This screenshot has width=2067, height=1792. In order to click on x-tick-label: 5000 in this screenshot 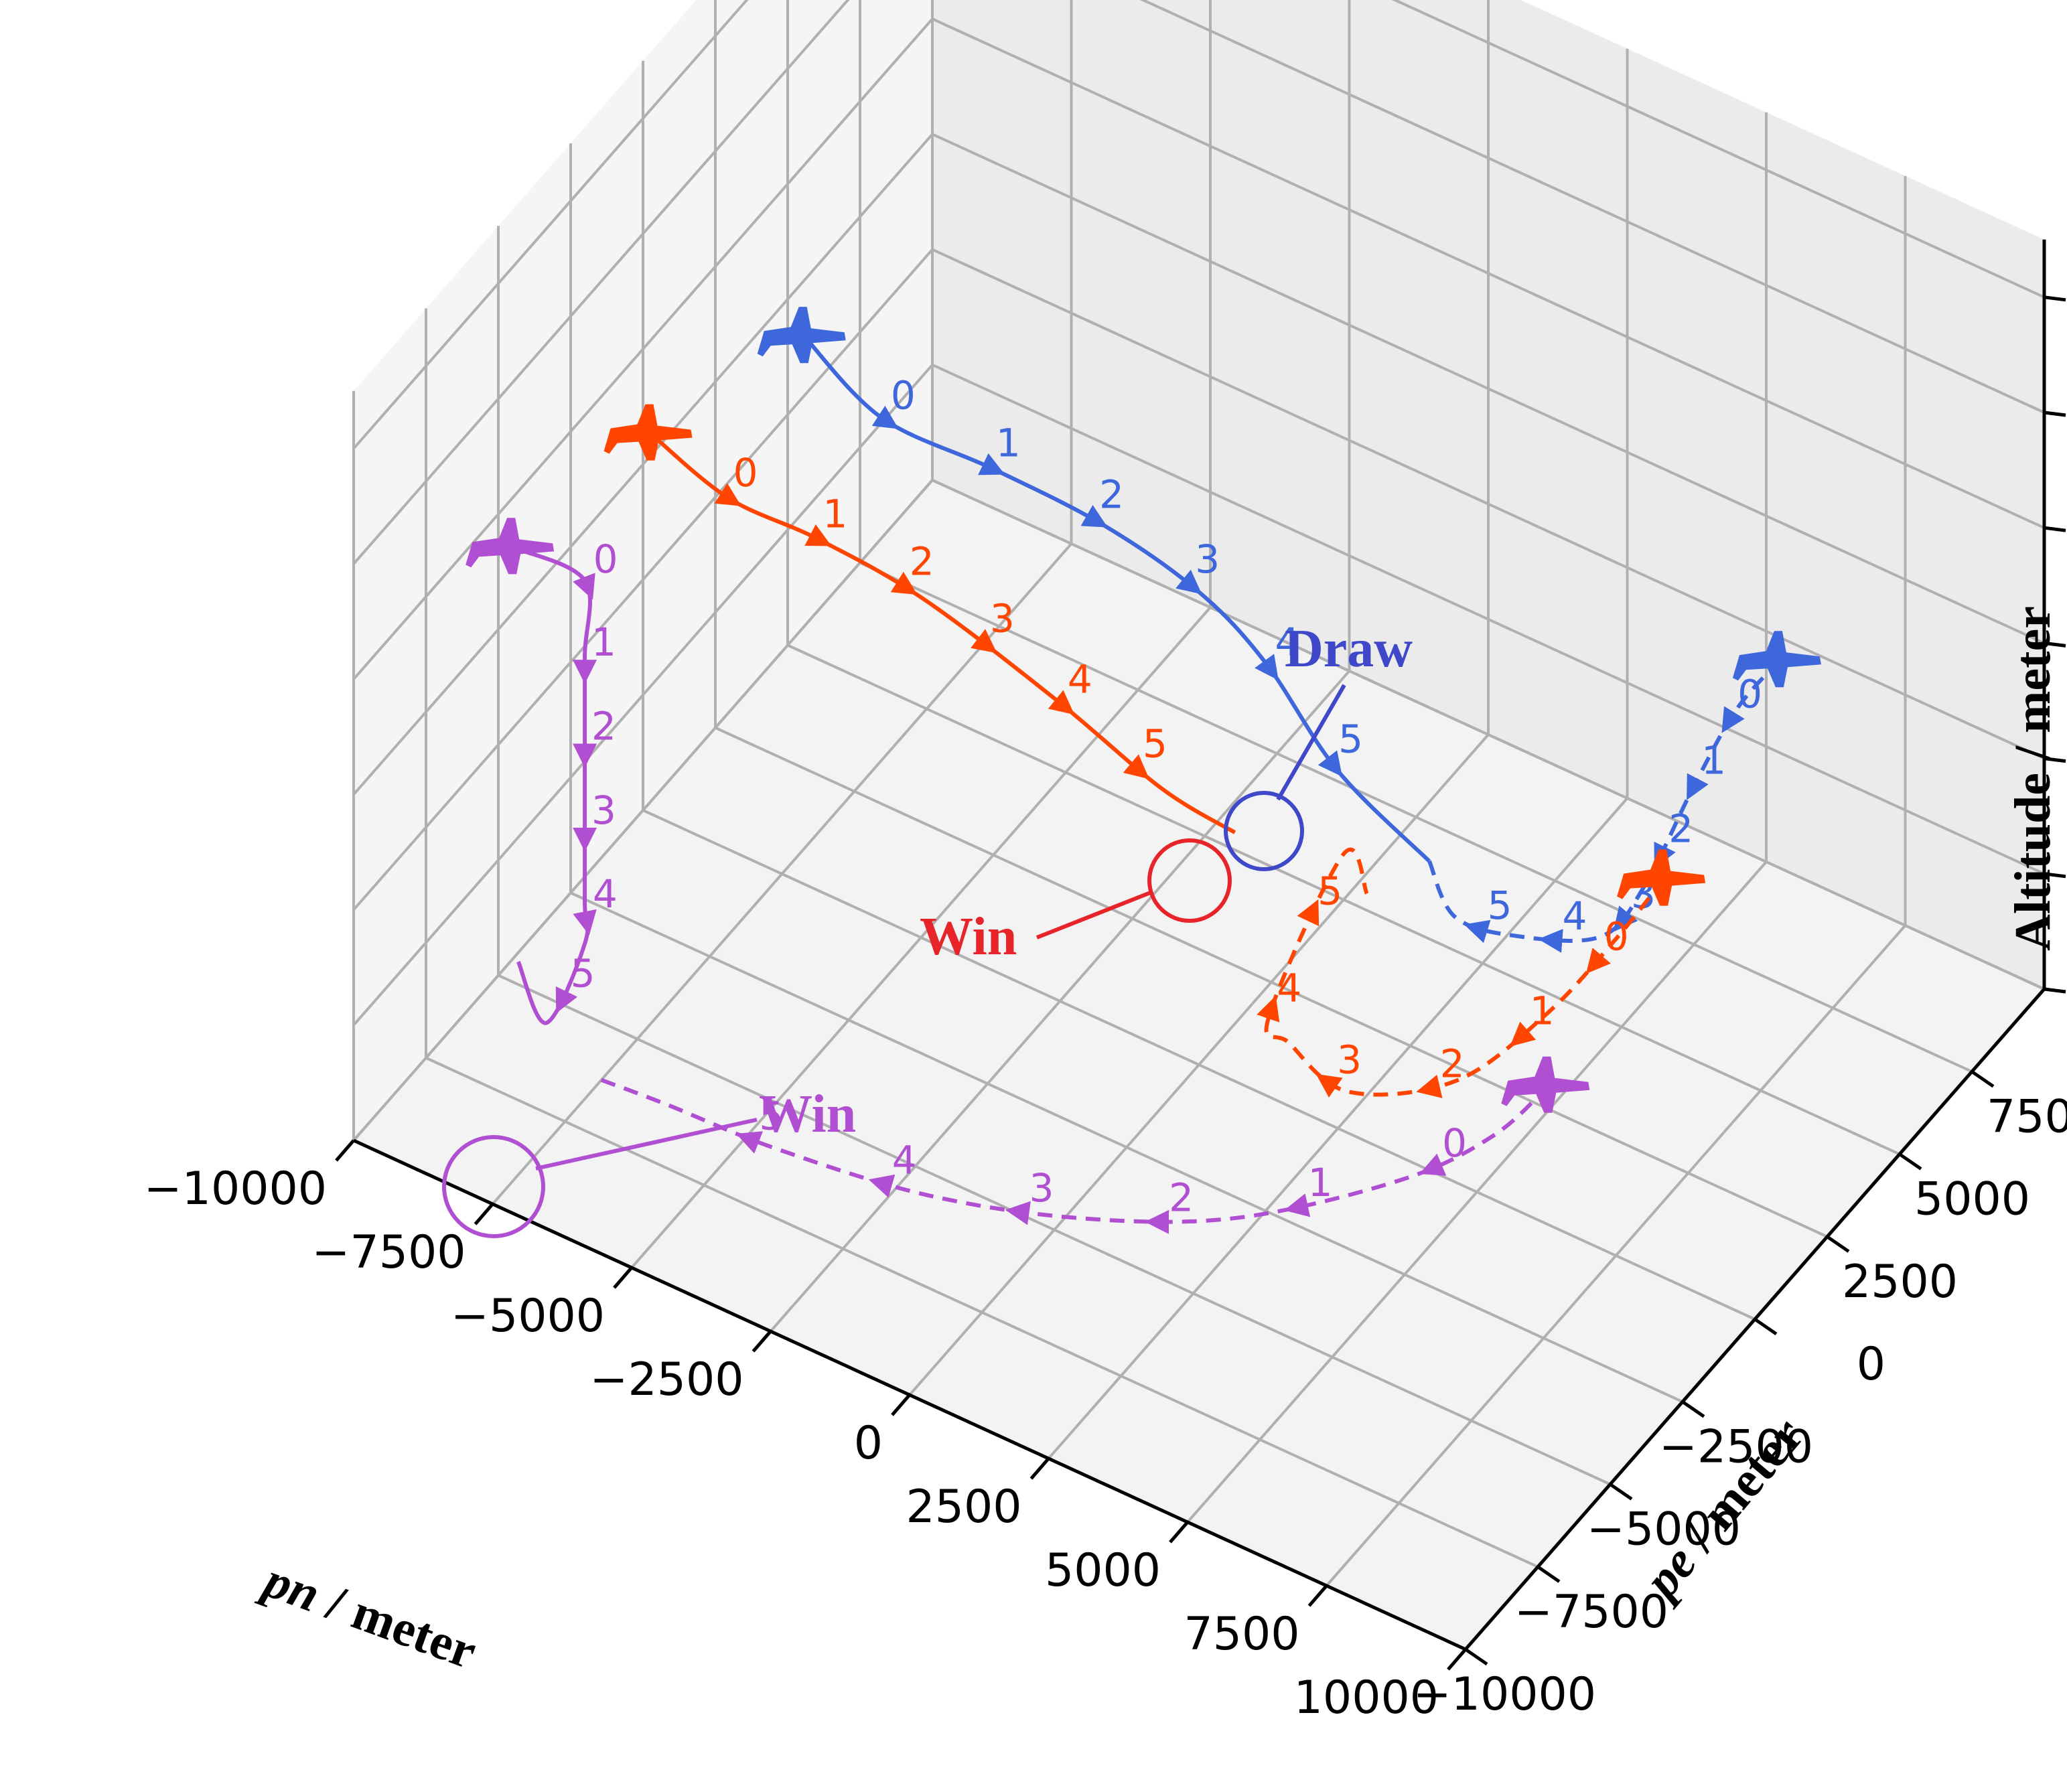, I will do `click(1103, 1570)`.